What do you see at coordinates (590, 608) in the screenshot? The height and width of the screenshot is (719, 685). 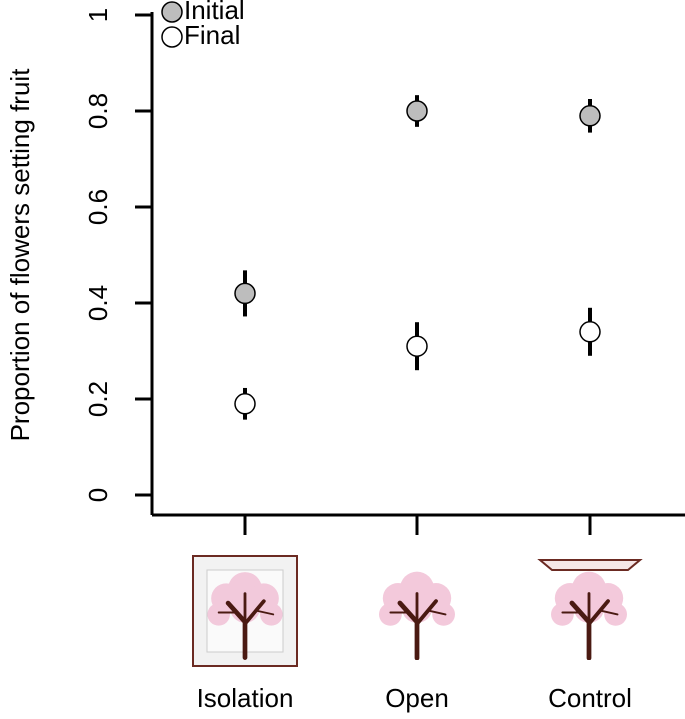 I see `roof-control` at bounding box center [590, 608].